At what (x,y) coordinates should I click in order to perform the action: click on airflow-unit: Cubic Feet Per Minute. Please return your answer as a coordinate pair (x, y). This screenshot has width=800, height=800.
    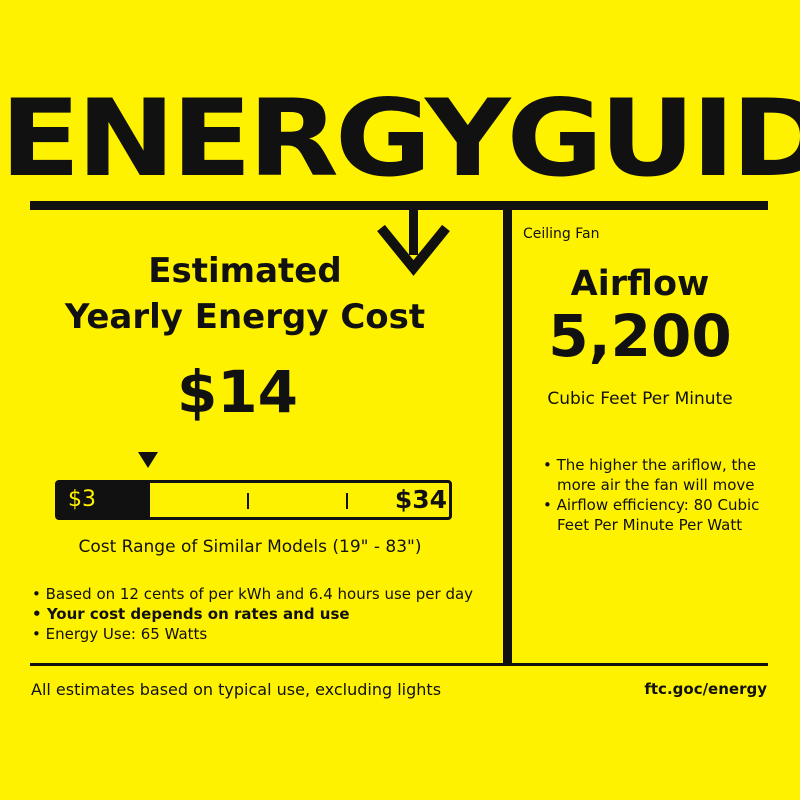
    Looking at the image, I should click on (640, 399).